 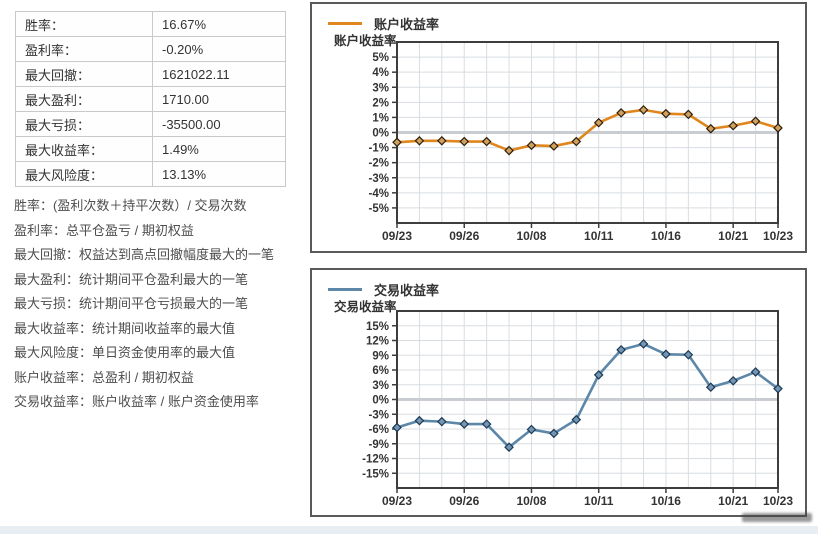 What do you see at coordinates (777, 517) in the screenshot?
I see `watermark` at bounding box center [777, 517].